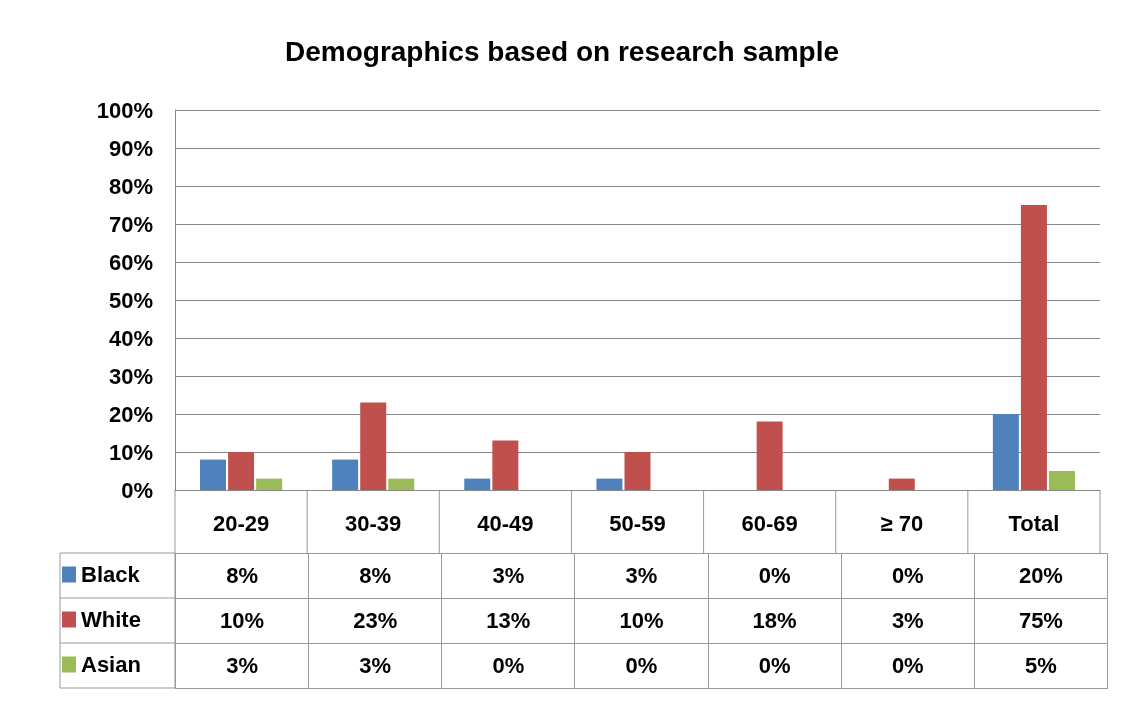 The width and height of the screenshot is (1124, 702). Describe the element at coordinates (130, 452) in the screenshot. I see `y-tick-label: 10%` at that location.